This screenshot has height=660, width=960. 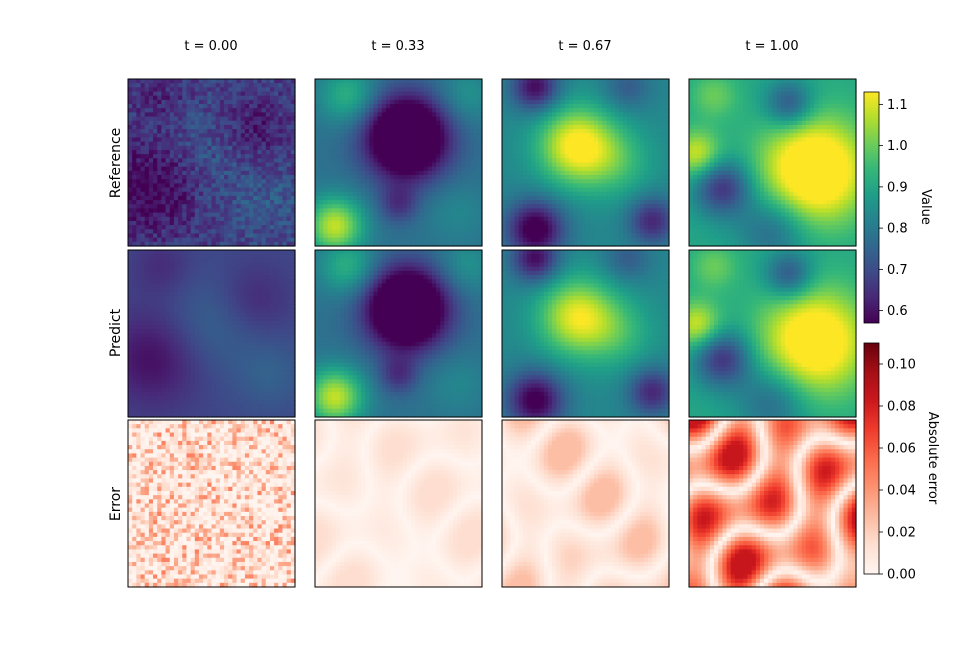 I want to click on error-colorbar-ticks: 0.00 0.02 0.04 0.06 0.08 0.10, so click(x=897, y=470).